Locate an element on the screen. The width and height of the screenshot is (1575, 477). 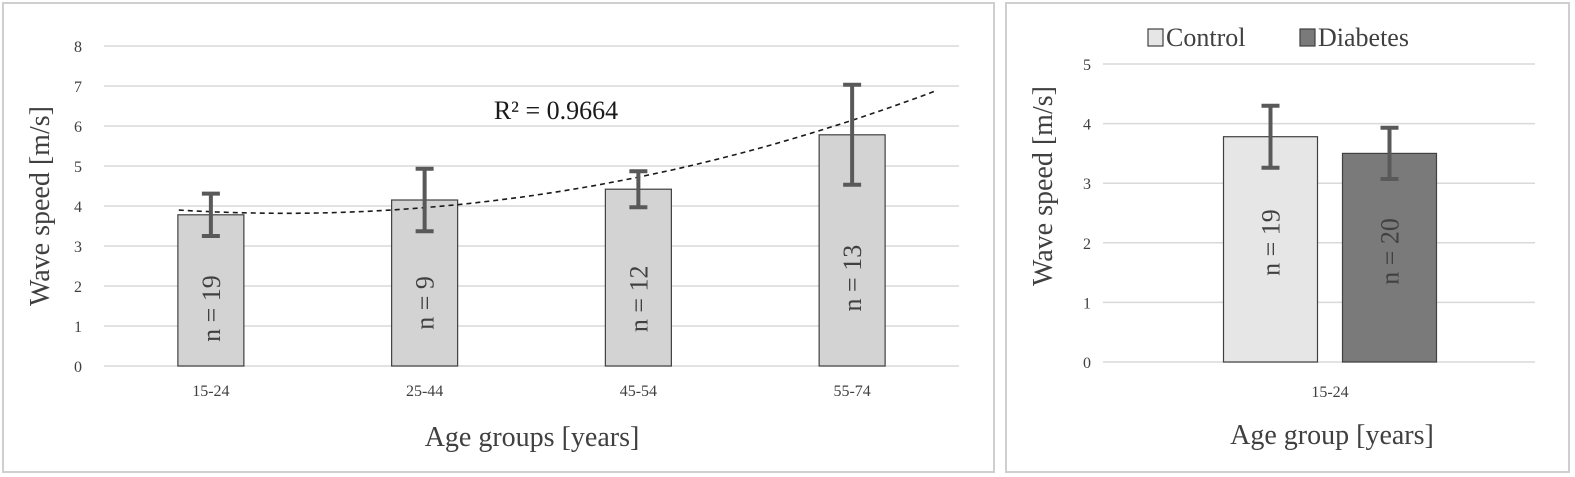
left-x-tick-label: 55-74 is located at coordinates (851, 391).